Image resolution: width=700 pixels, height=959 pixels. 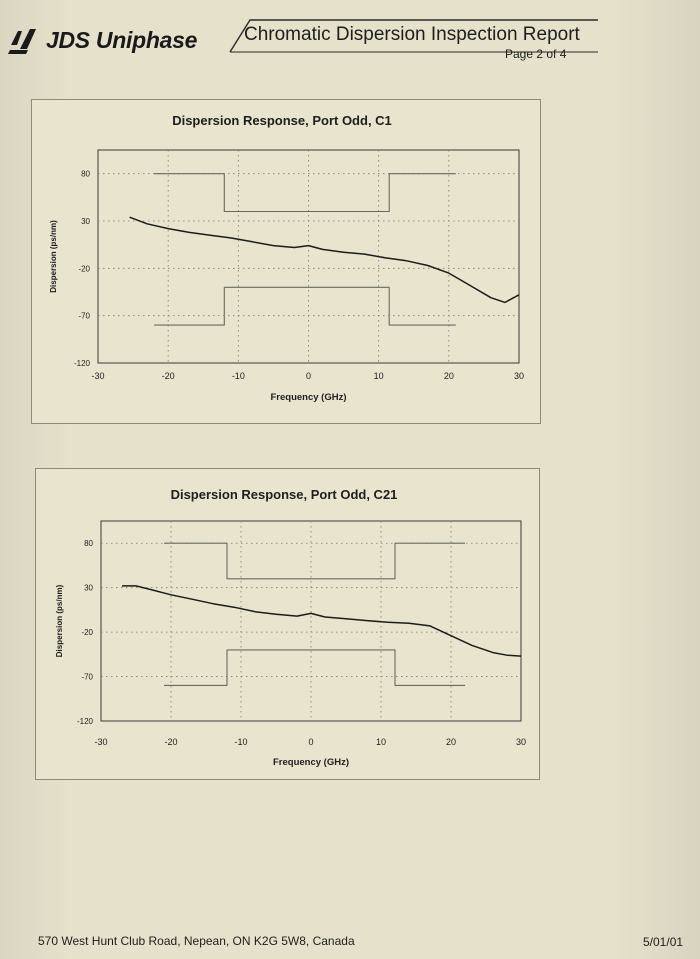 What do you see at coordinates (663, 942) in the screenshot?
I see `footer-date: 5/01/01` at bounding box center [663, 942].